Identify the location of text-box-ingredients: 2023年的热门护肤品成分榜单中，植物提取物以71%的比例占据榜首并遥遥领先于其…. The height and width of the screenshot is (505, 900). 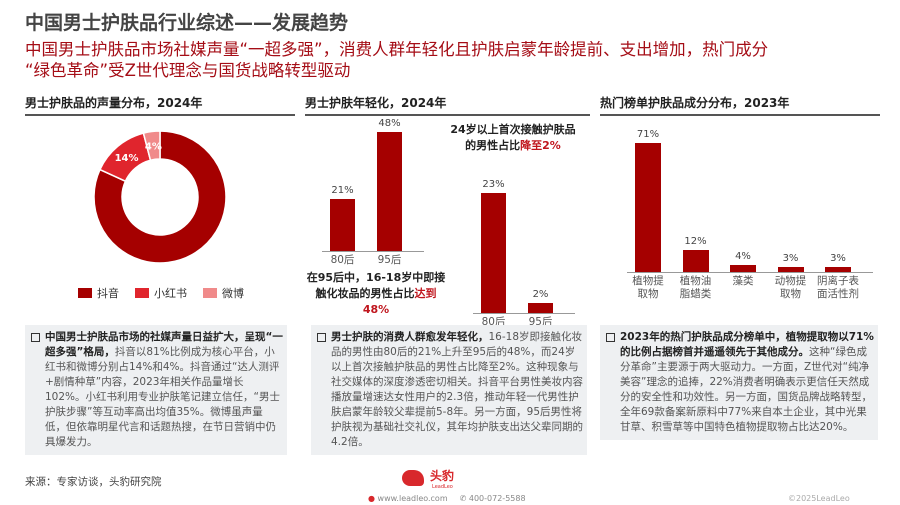
(739, 382).